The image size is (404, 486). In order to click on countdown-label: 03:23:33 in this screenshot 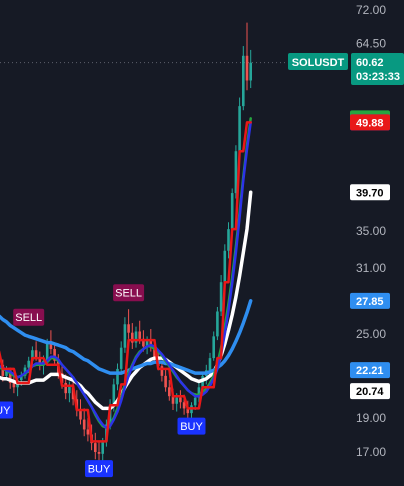, I will do `click(378, 77)`.